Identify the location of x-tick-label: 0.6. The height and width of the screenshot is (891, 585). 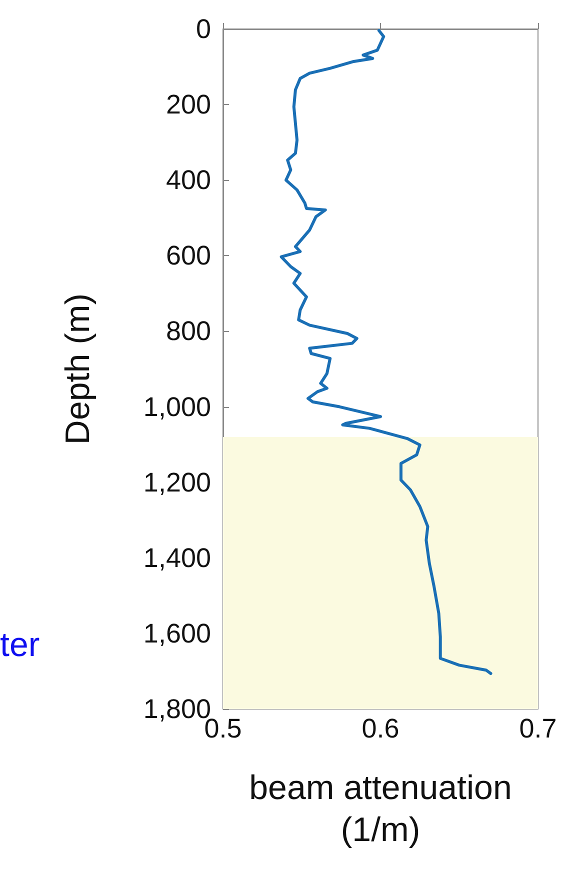
(381, 729).